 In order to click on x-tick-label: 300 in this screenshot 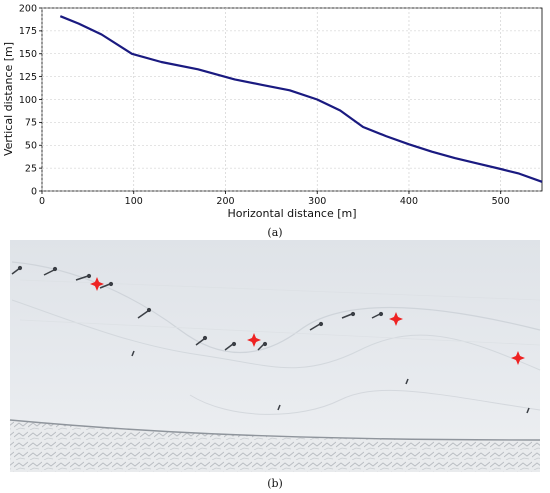, I will do `click(317, 201)`.